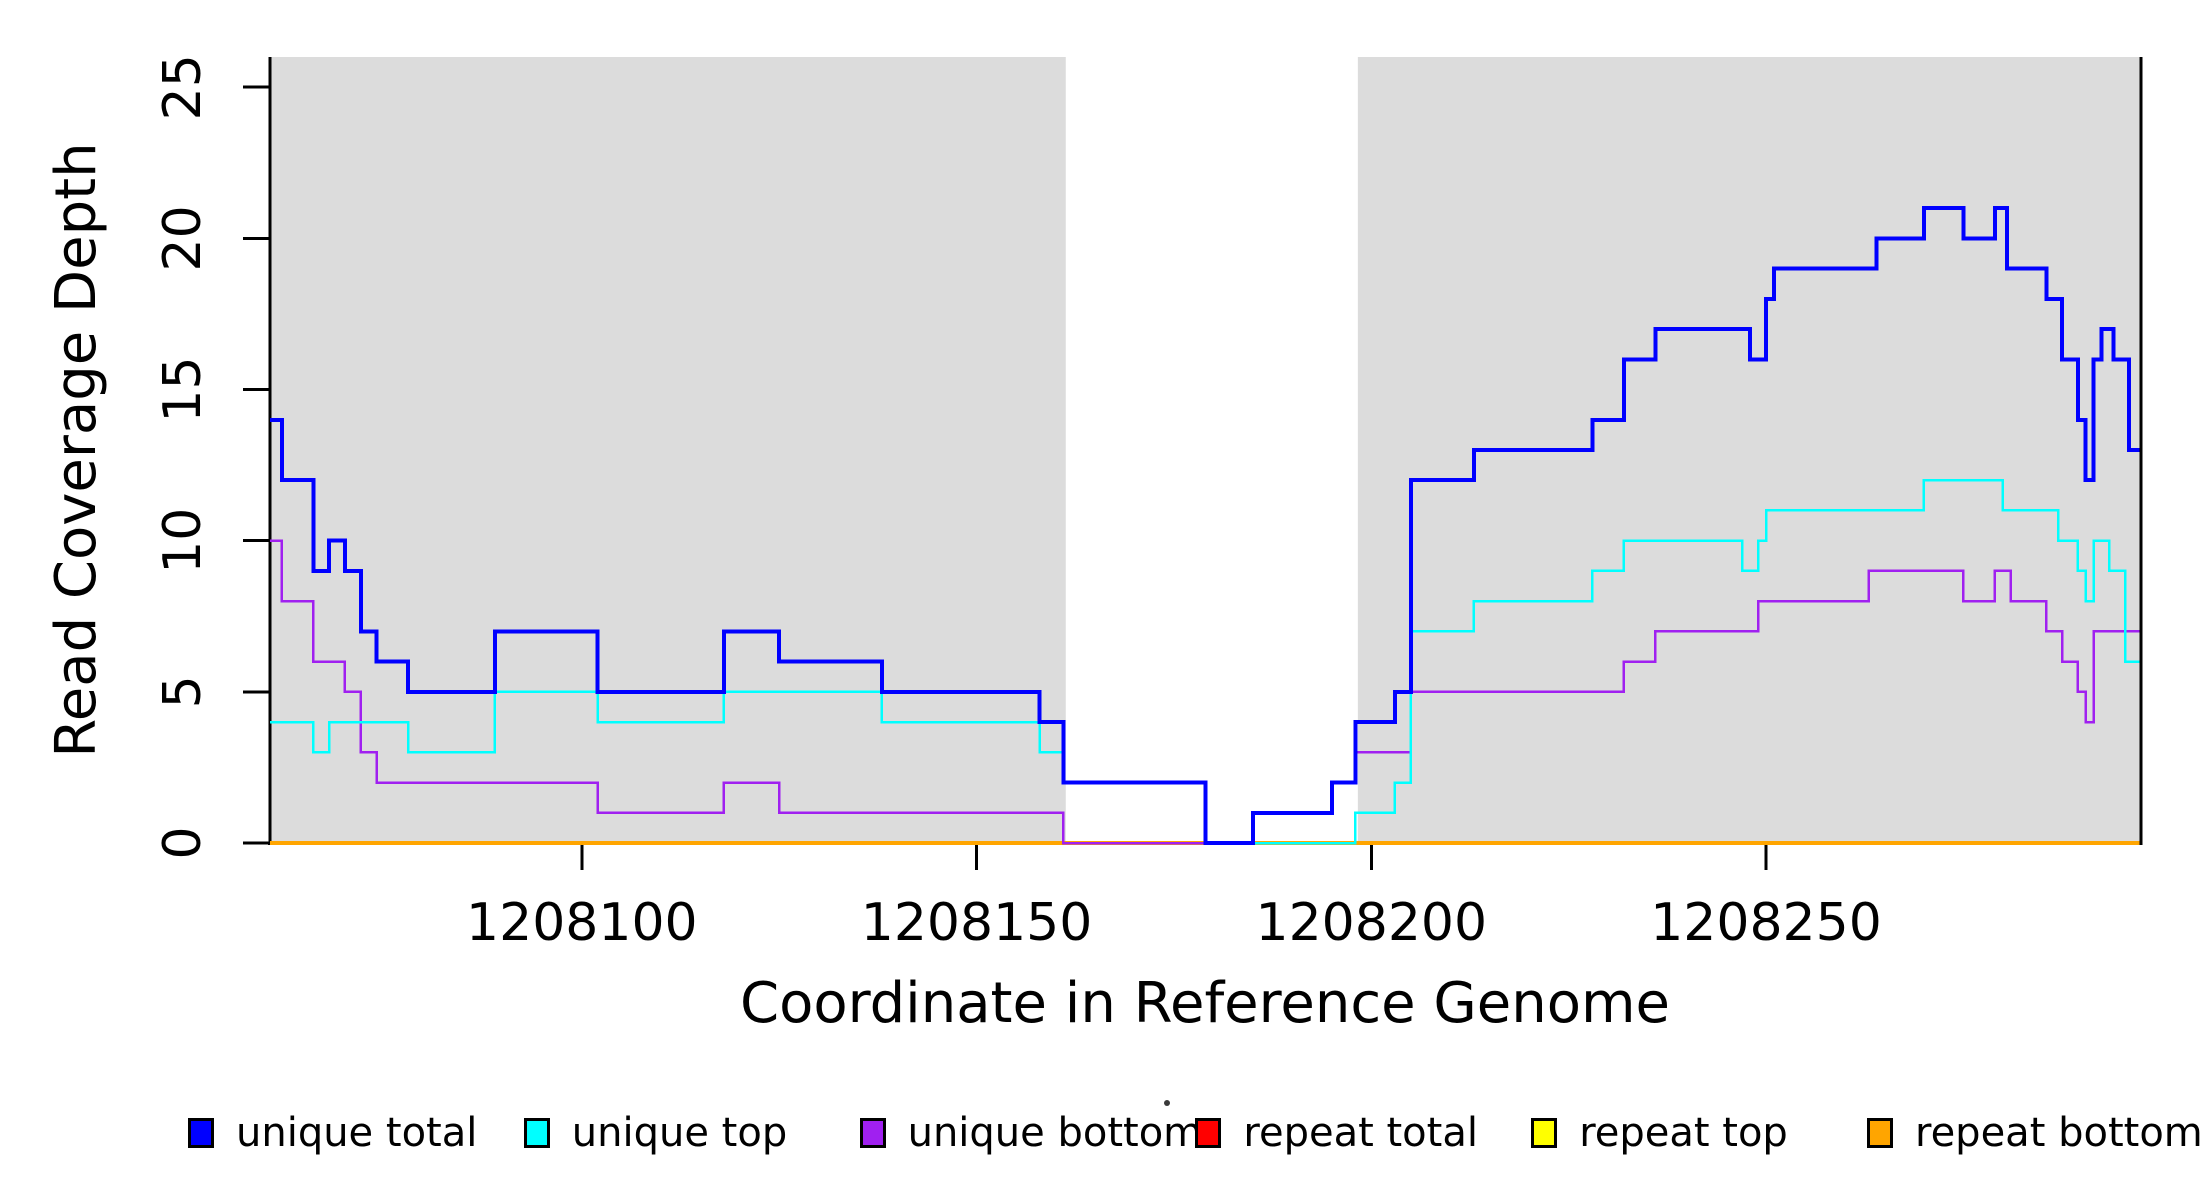  What do you see at coordinates (1208, 1133) in the screenshot?
I see `legend-swatch-repeat-total` at bounding box center [1208, 1133].